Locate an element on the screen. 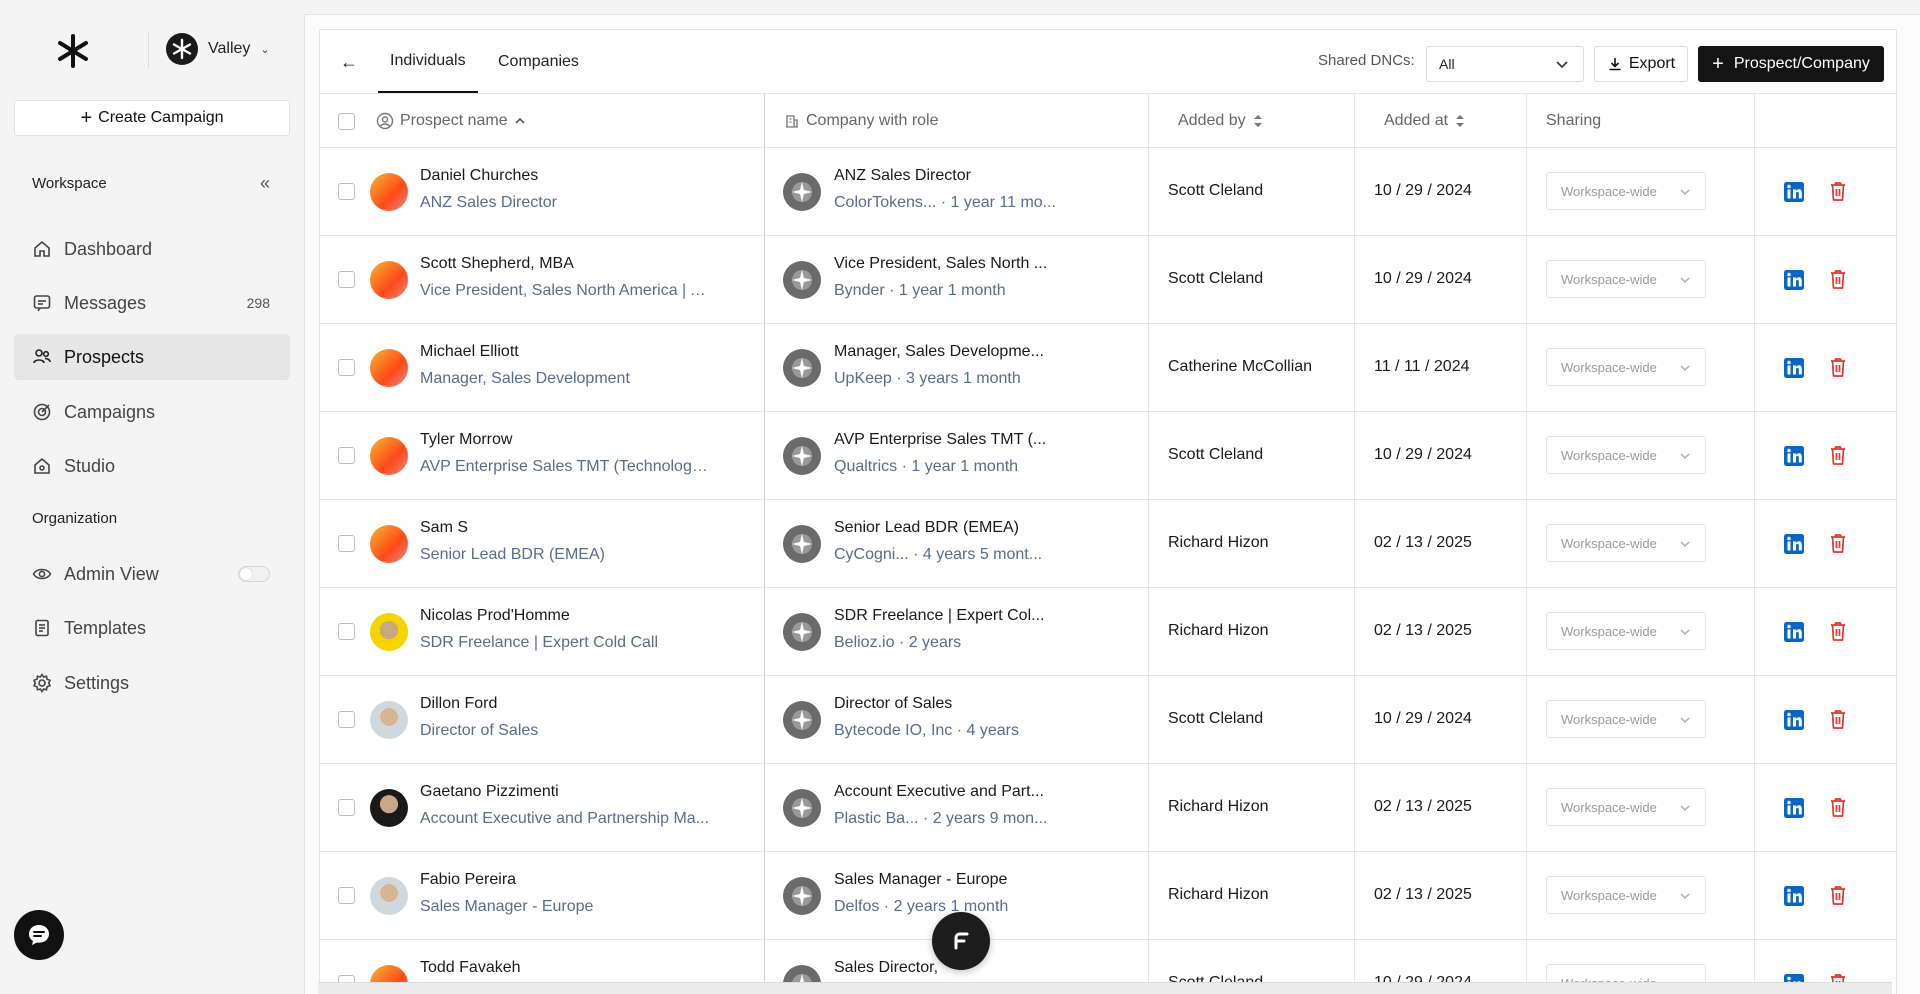 The image size is (1920, 994). prospect-name: Gaetano Pizzimenti is located at coordinates (489, 791).